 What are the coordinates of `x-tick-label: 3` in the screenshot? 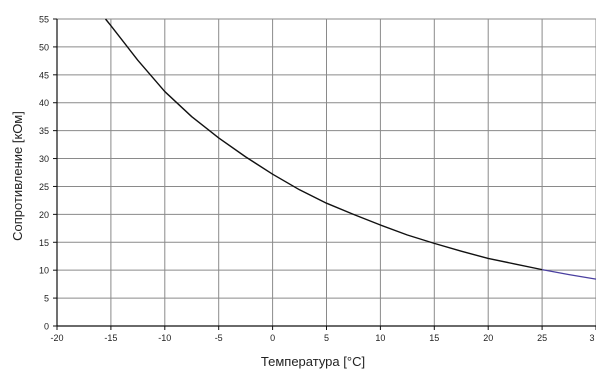 It's located at (591, 338).